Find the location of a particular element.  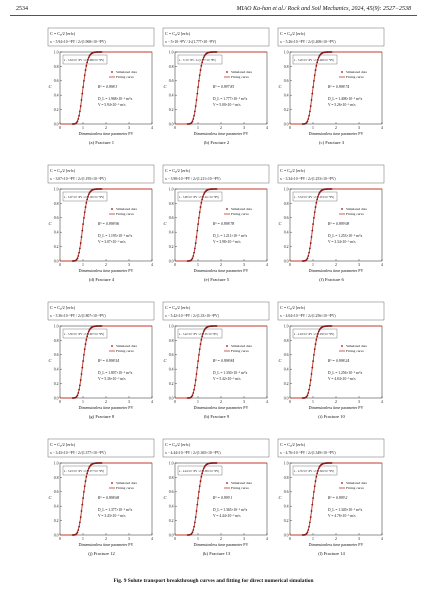

inner-equation-text: x − 3.34×10⁻⁵PV / 2√(1.253×10⁻⁹PV) is located at coordinates (314, 197).